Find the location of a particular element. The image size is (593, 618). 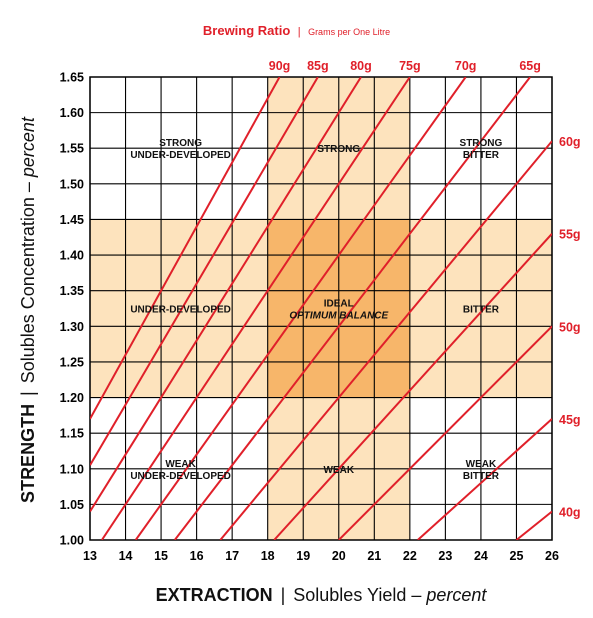

x-axis-label-bold: EXTRACTION is located at coordinates (214, 595).